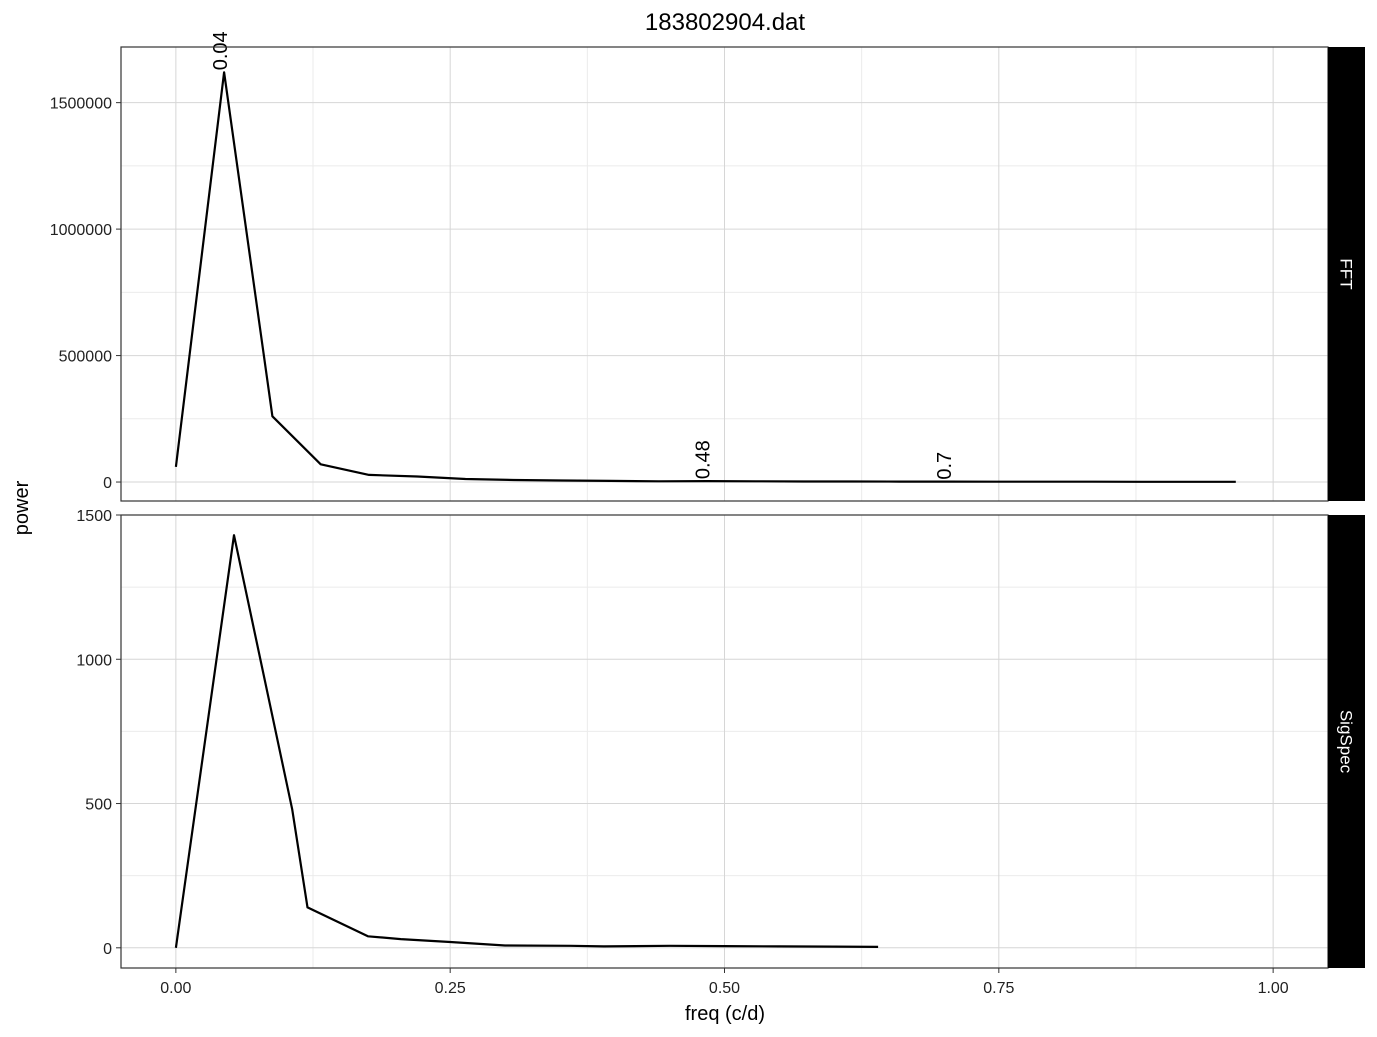  I want to click on y-tick-label: 500, so click(98, 805).